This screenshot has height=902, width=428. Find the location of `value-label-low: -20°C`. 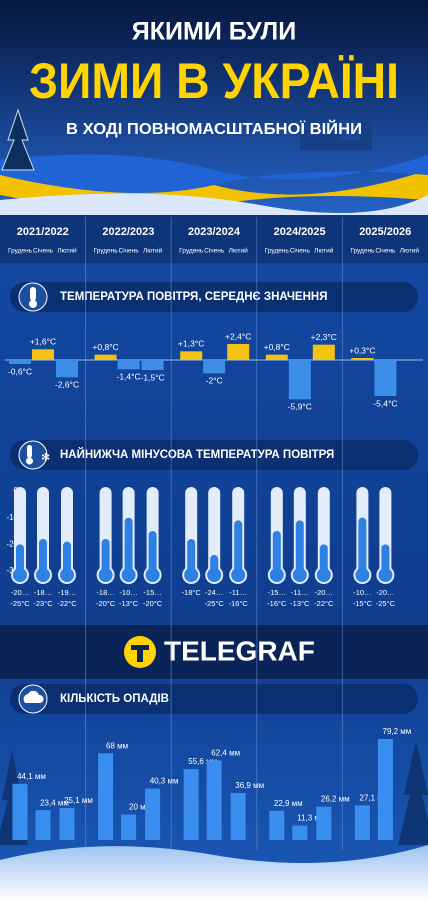

value-label-low: -20°C is located at coordinates (106, 603).